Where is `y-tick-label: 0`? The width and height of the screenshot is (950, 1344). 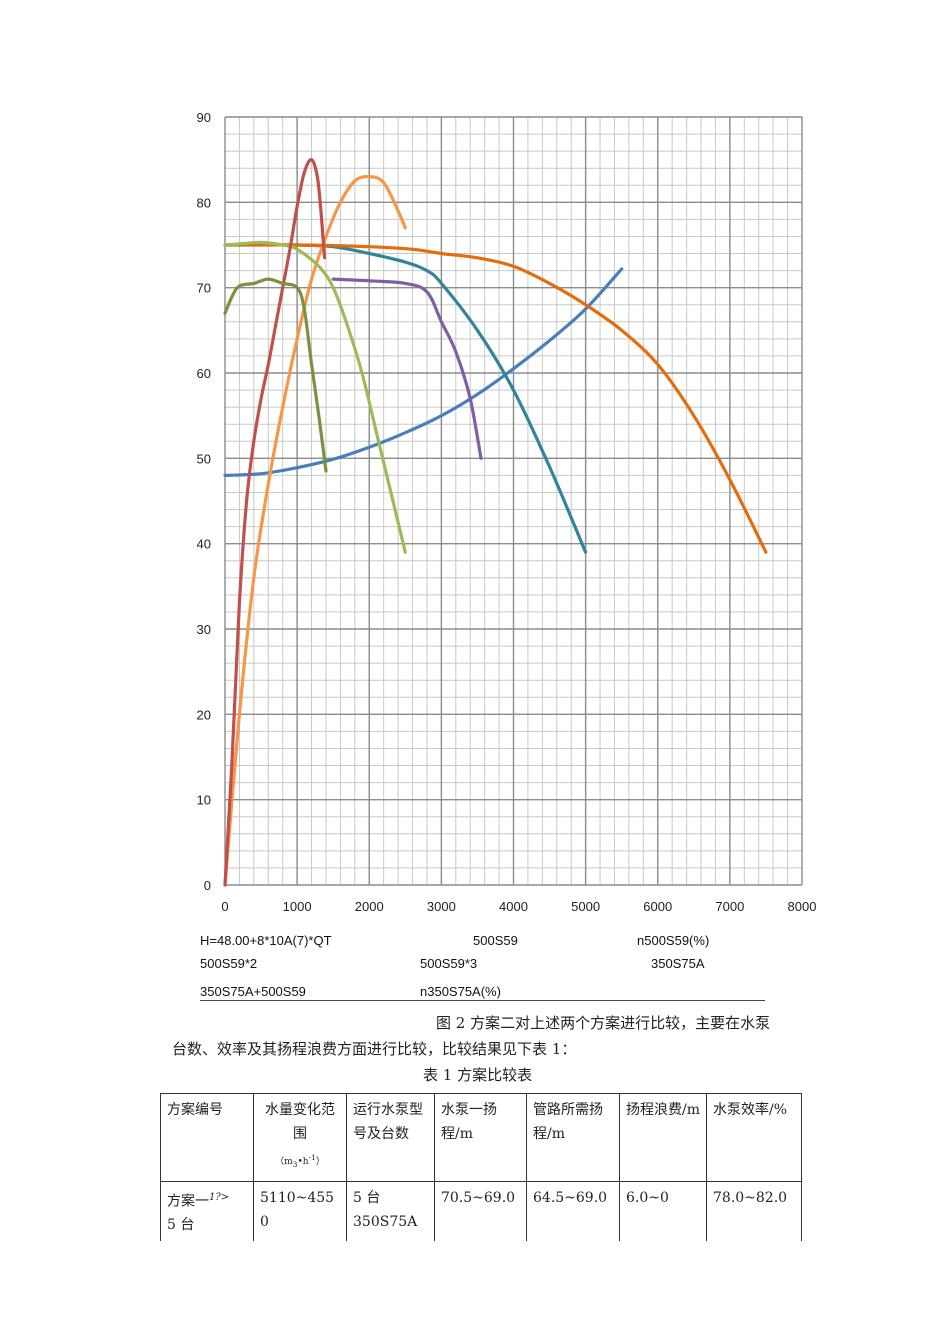
y-tick-label: 0 is located at coordinates (207, 885).